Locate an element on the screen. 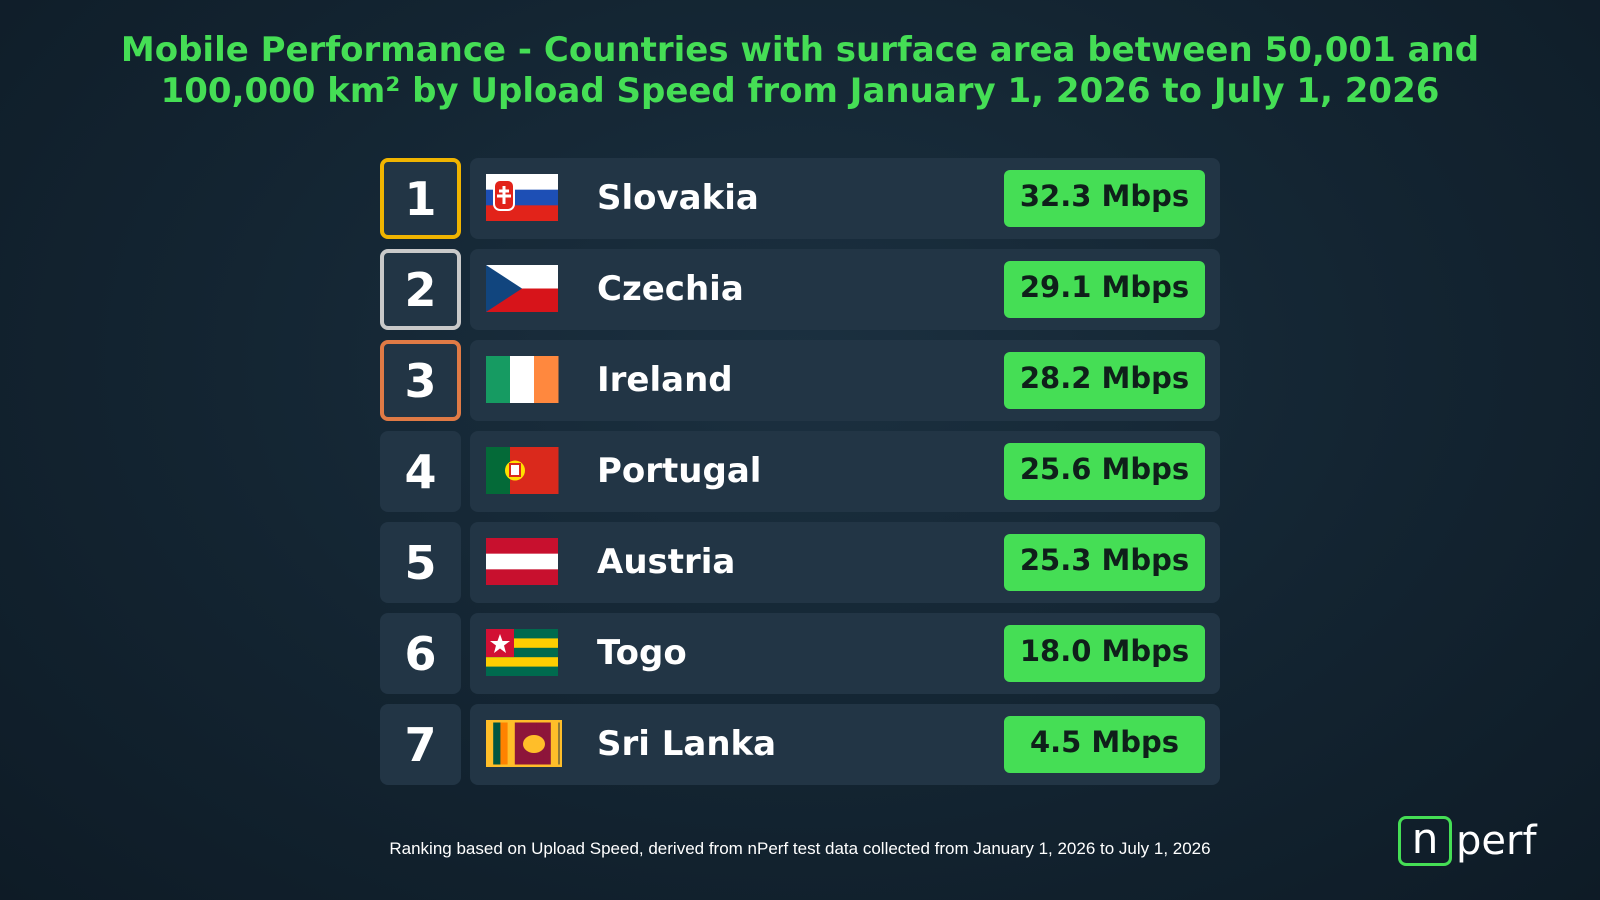 The image size is (1600, 900). ranking-row: 3 Ireland 28.2 Mbps is located at coordinates (800, 380).